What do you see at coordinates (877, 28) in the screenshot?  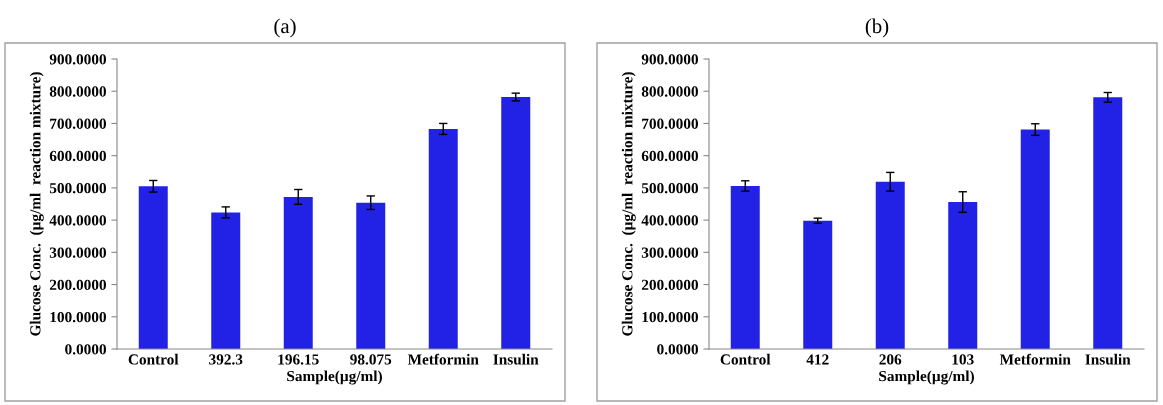 I see `chart-title: (b)` at bounding box center [877, 28].